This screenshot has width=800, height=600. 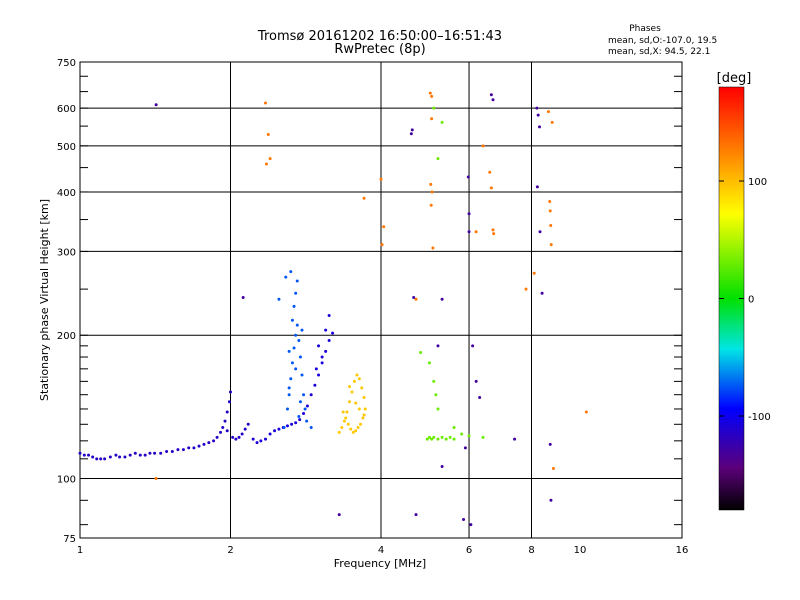 What do you see at coordinates (44, 300) in the screenshot?
I see `y-axis-label: Stationary phase Virtual Height [km]` at bounding box center [44, 300].